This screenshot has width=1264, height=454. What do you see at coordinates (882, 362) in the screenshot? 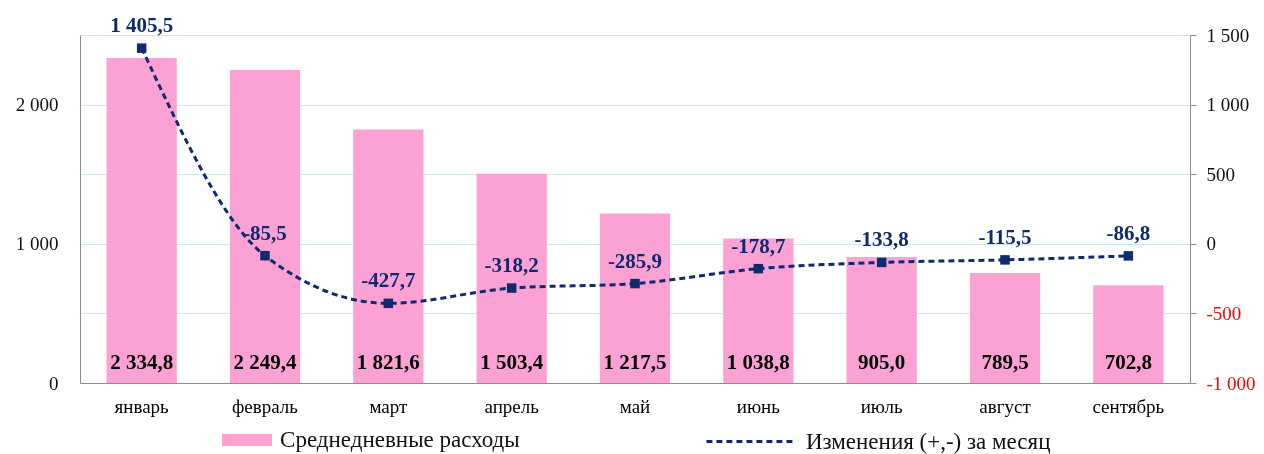
I see `data-label: 905,0` at bounding box center [882, 362].